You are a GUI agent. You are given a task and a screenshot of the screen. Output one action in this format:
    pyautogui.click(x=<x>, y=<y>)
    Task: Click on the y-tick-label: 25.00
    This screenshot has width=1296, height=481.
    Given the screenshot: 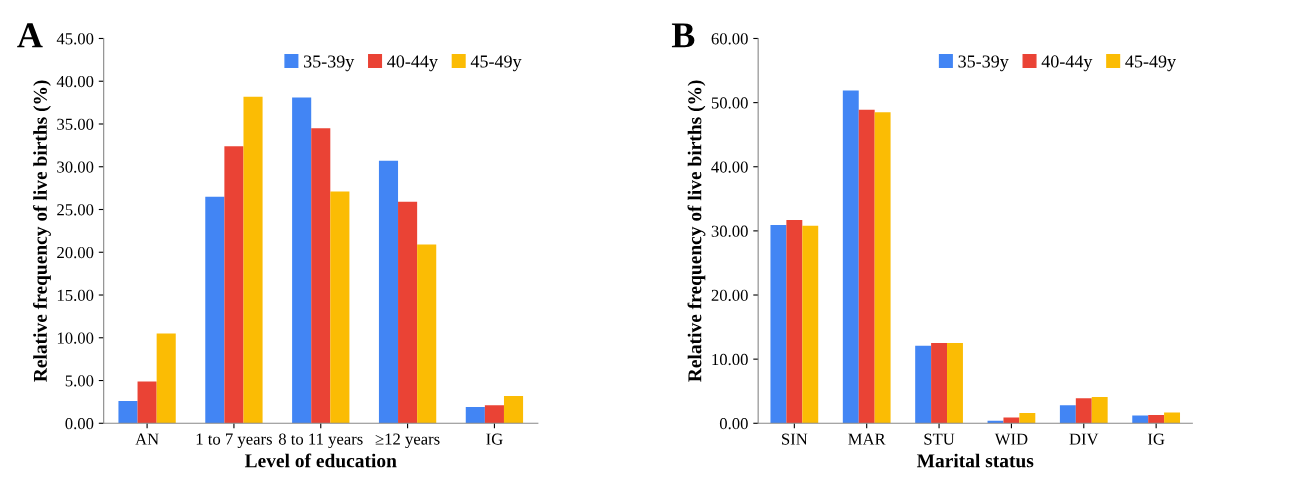 What is the action you would take?
    pyautogui.click(x=75, y=210)
    